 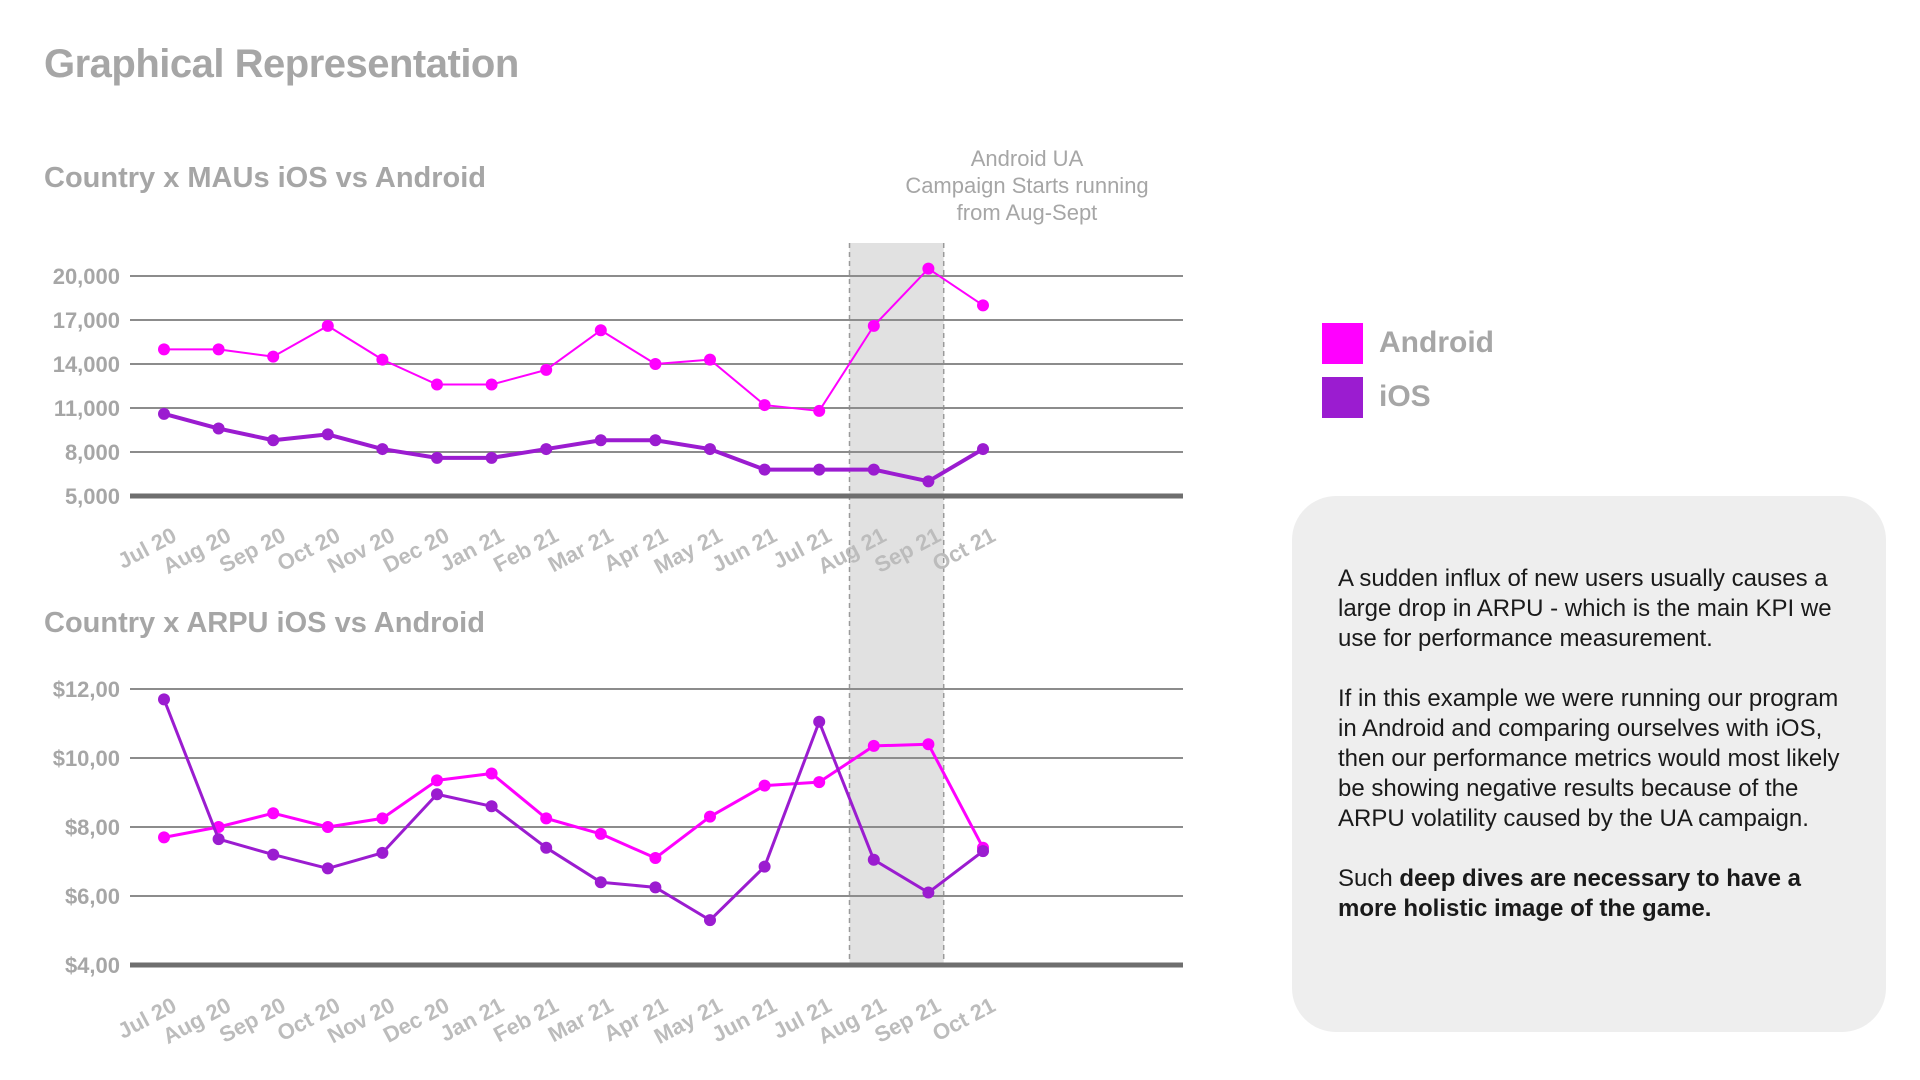 What do you see at coordinates (1026, 185) in the screenshot?
I see `annotation-line-2: Campaign Starts running` at bounding box center [1026, 185].